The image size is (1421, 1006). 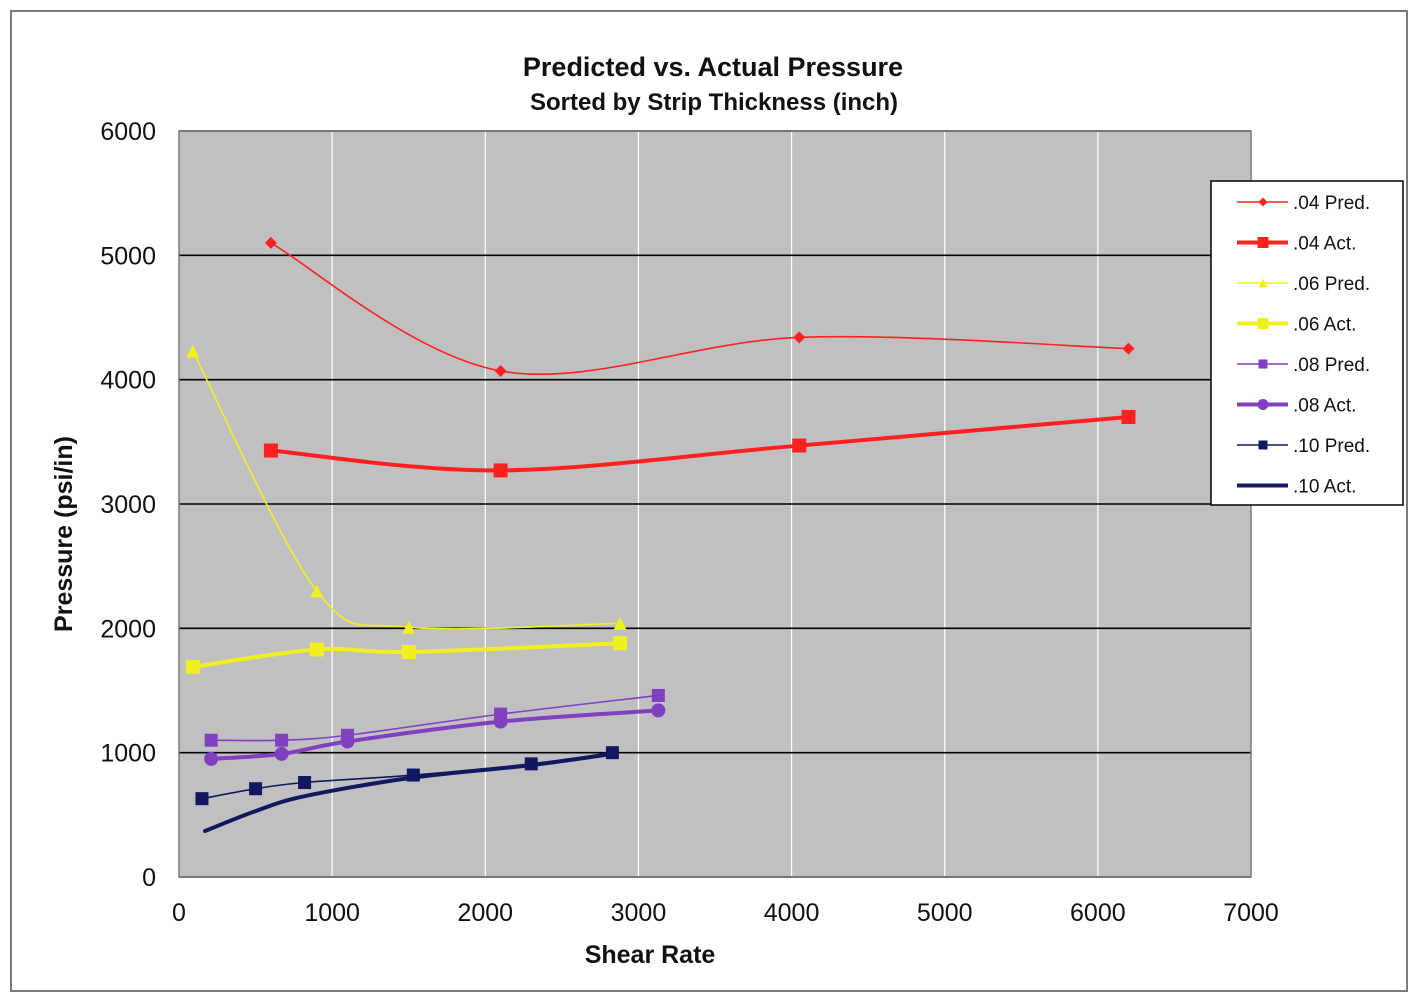 What do you see at coordinates (713, 67) in the screenshot?
I see `chart-title: Predicted vs. Actual Pressure` at bounding box center [713, 67].